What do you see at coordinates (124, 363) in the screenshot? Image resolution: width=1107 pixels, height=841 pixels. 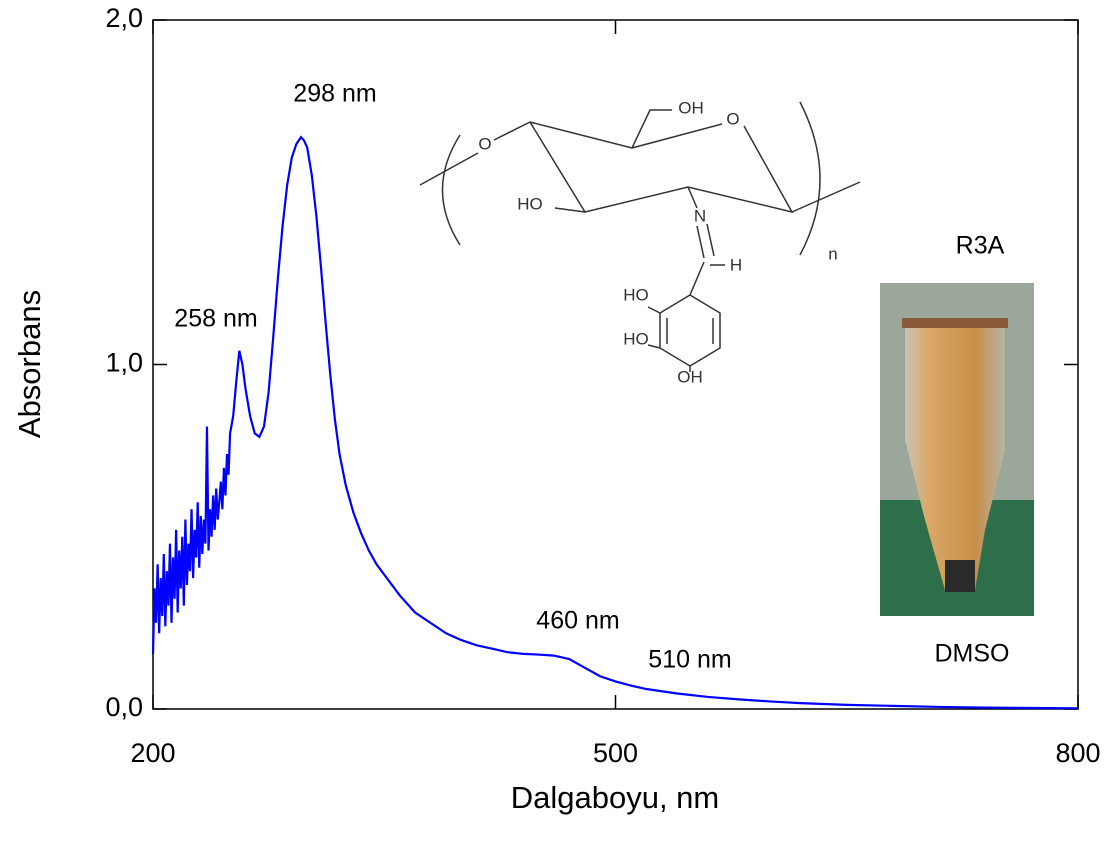 I see `y-tick-label: 1,0` at bounding box center [124, 363].